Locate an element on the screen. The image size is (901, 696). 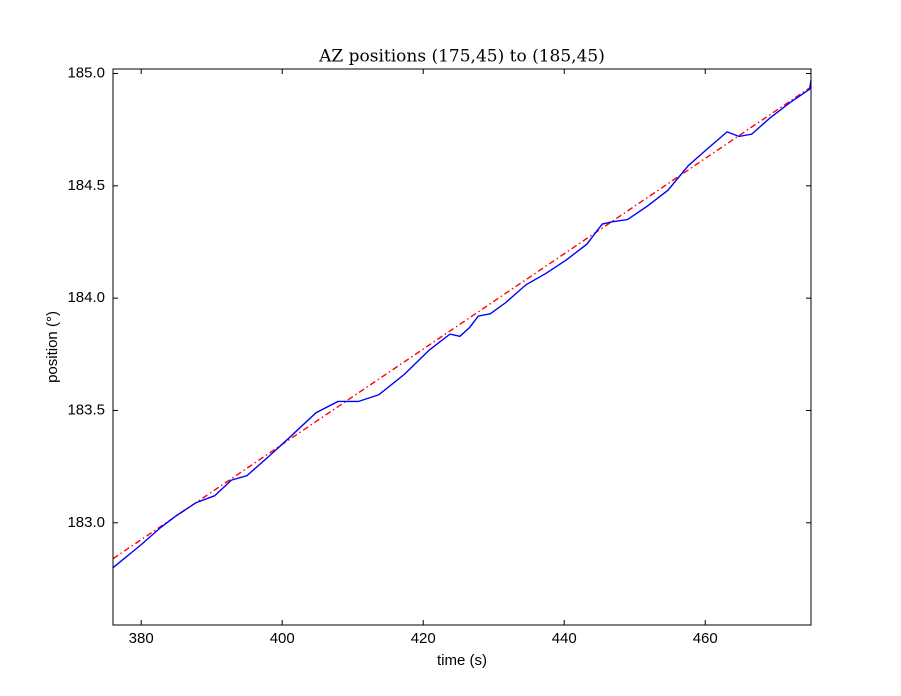
y-tick-label: 183.5 is located at coordinates (86, 409).